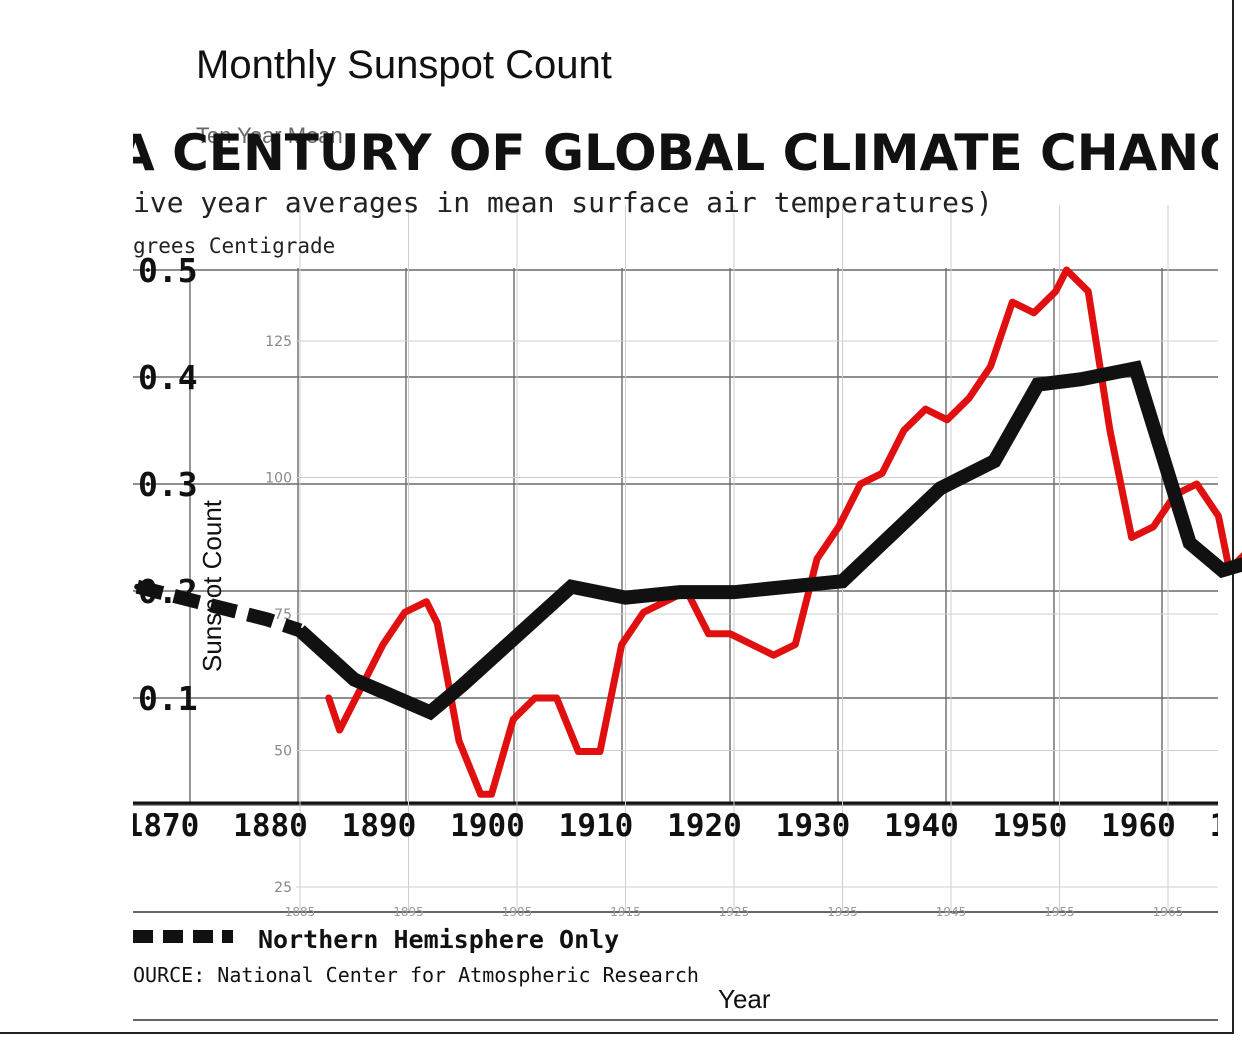 The width and height of the screenshot is (1242, 1045). I want to click on temperature-y-tick-label: 0.4, so click(168, 377).